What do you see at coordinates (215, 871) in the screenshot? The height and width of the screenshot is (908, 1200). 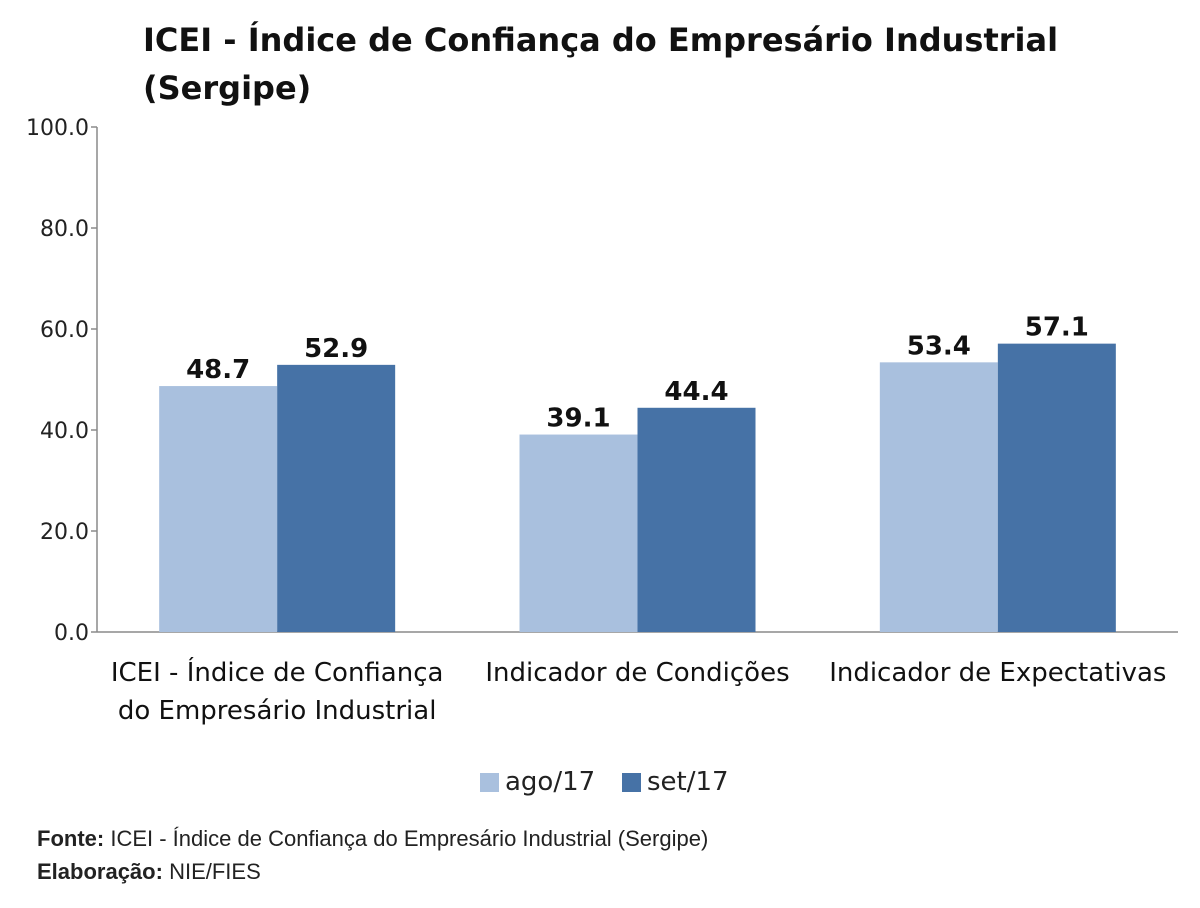 I see `credit-text: NIE/FIES` at bounding box center [215, 871].